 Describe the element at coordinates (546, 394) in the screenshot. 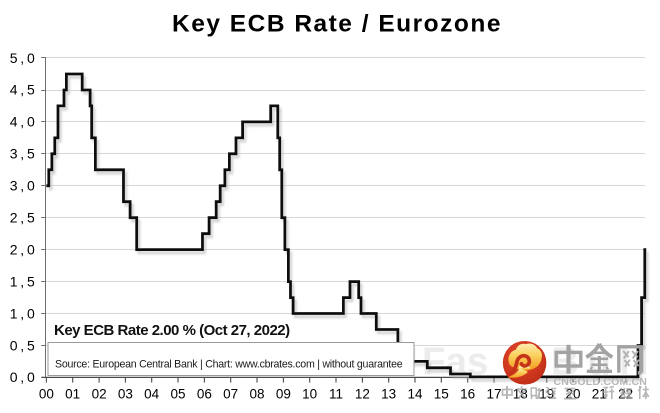

I see `svg-text: 19` at that location.